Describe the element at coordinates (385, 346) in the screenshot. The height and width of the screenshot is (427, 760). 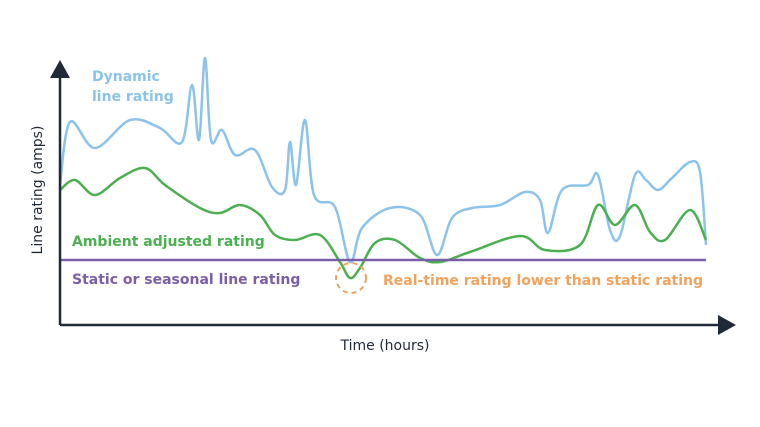
I see `x-axis-label: Time (hours)` at that location.